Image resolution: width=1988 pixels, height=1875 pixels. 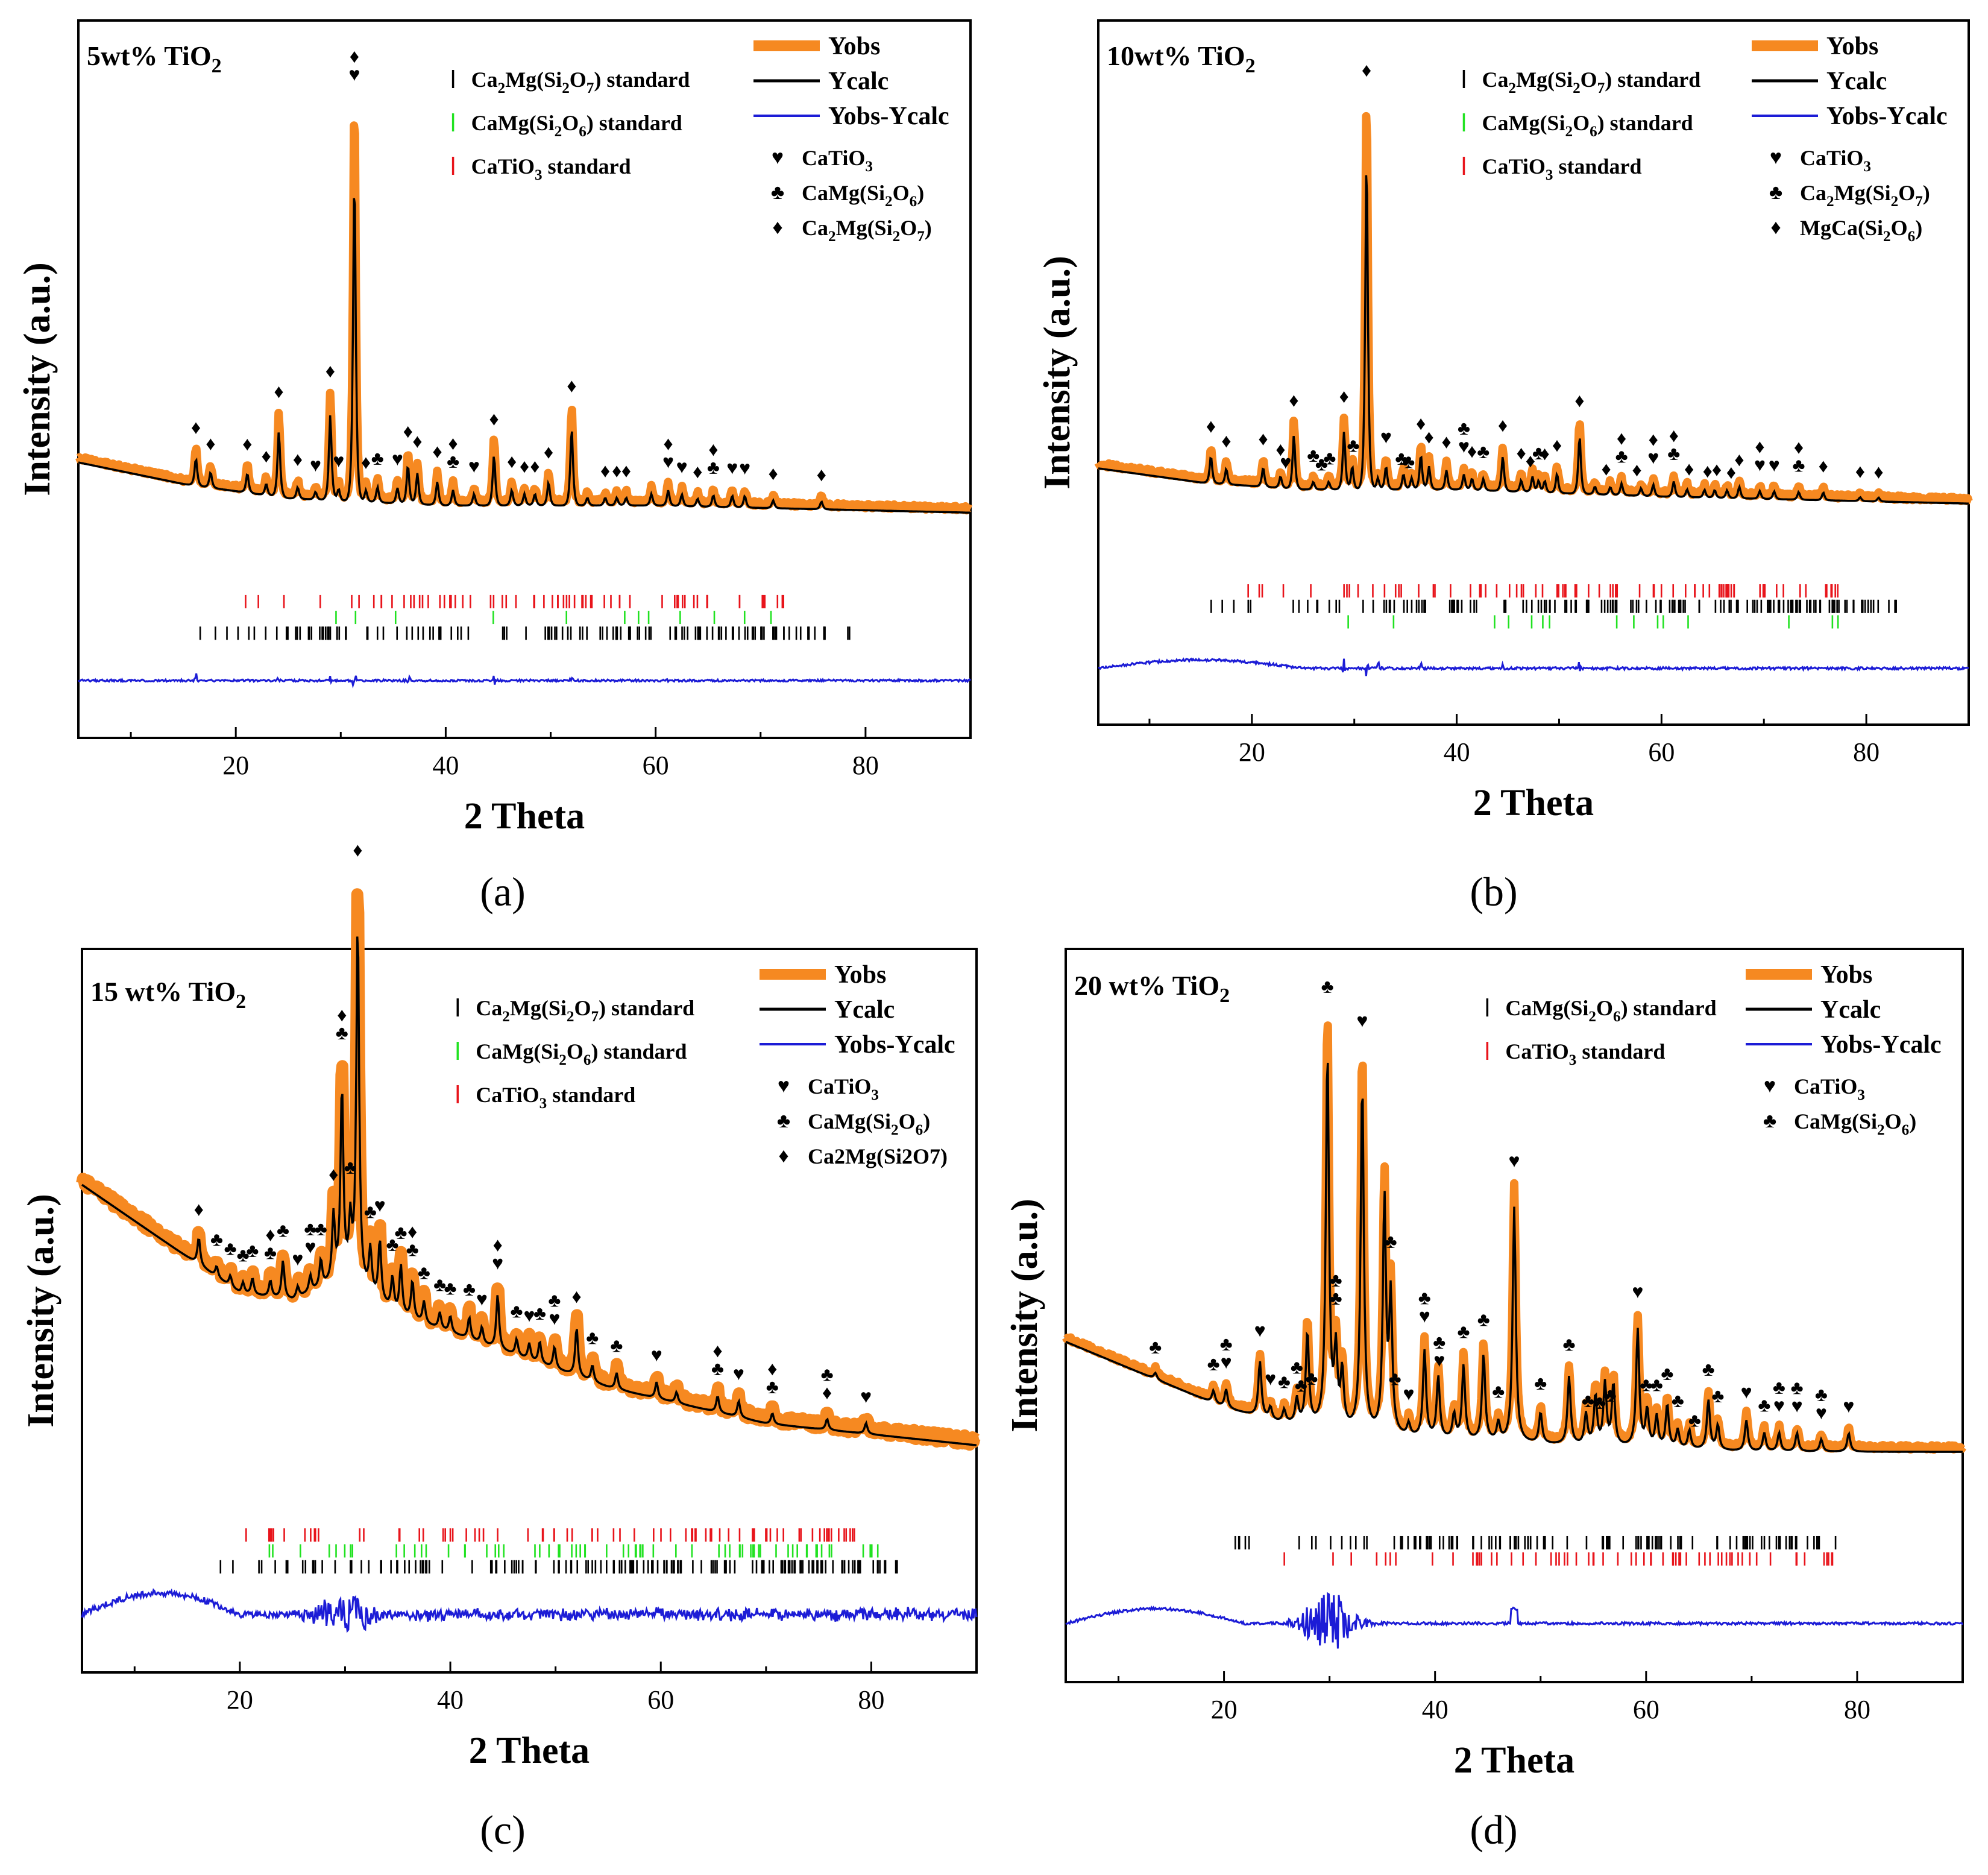 What do you see at coordinates (576, 125) in the screenshot?
I see `legend-standard-label: CaMg(Si2O6) standard` at bounding box center [576, 125].